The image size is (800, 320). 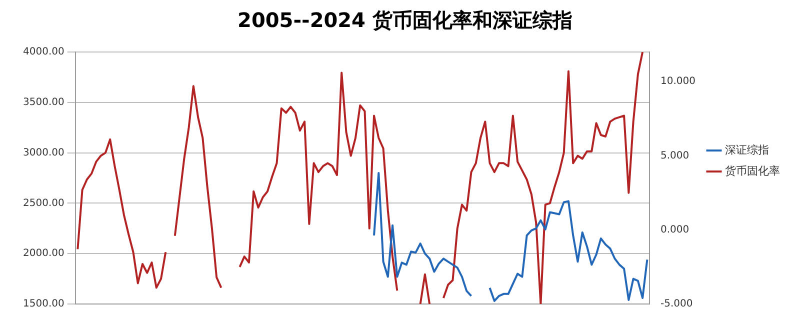 I want to click on y-tick-label: 2500.00, so click(x=43, y=203).